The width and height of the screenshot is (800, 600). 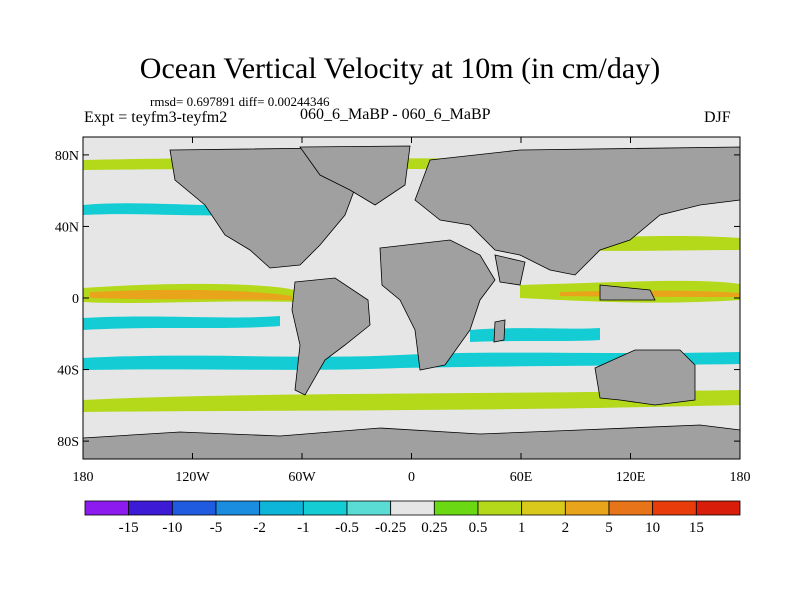 I want to click on greenland, so click(x=355, y=175).